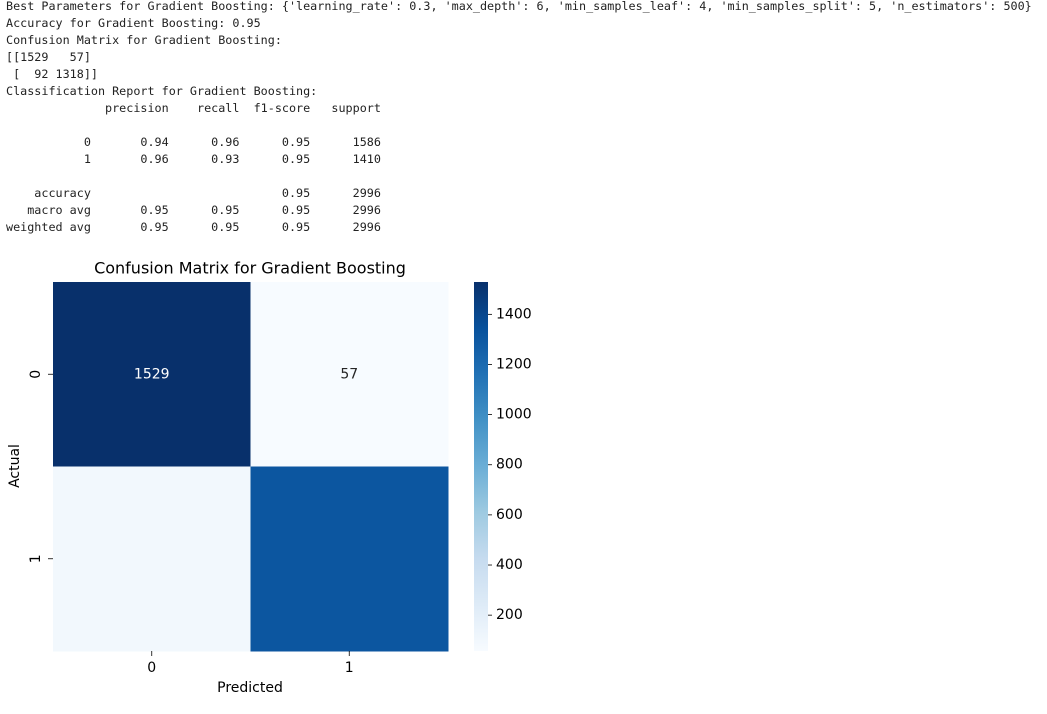  I want to click on colorbar-tick-label: 600, so click(509, 515).